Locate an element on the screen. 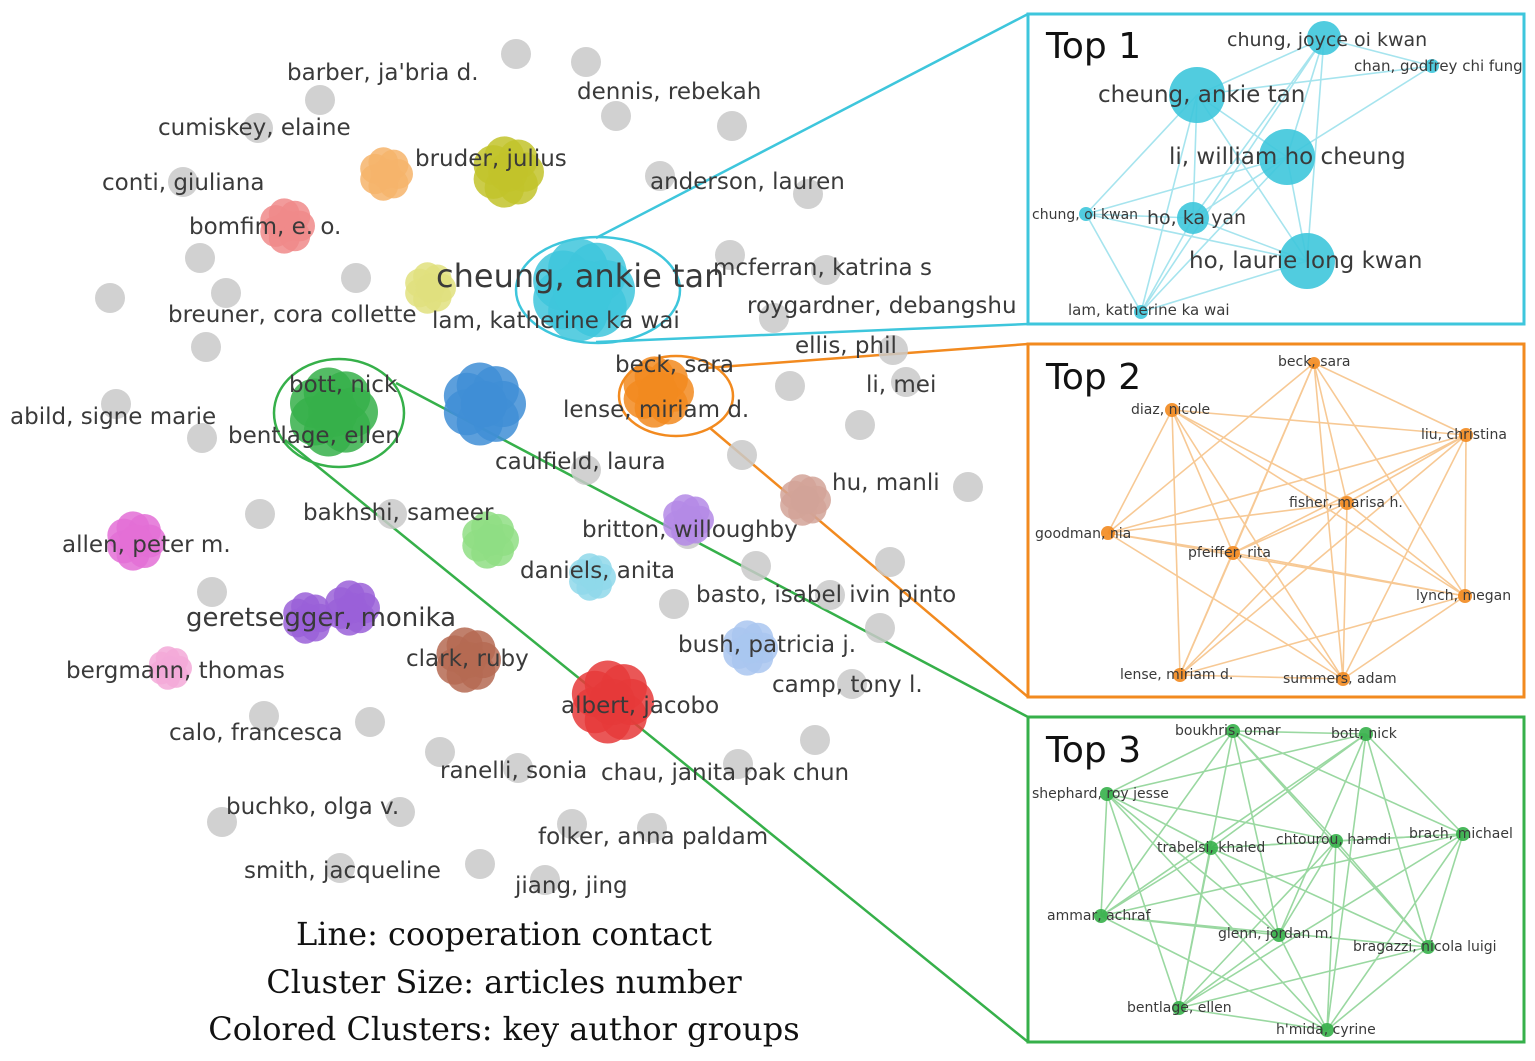  panel-label-h-mida-cyrine: h'mida, cyrine is located at coordinates (1326, 1030).